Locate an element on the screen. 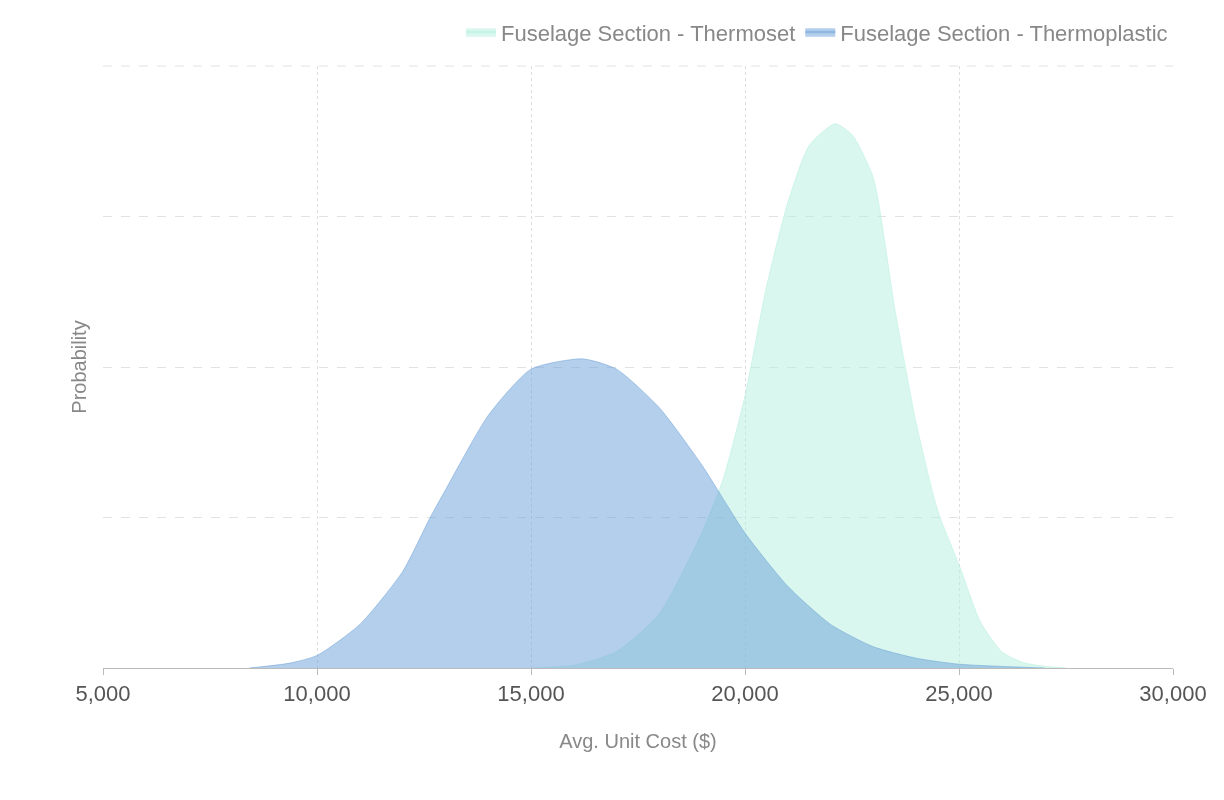 This screenshot has height=800, width=1224. legend-label: Fuselage Section - Thermoset is located at coordinates (648, 34).